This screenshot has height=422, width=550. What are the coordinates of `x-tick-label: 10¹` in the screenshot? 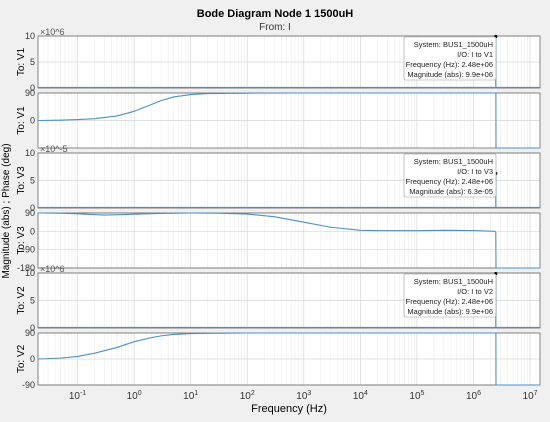 It's located at (190, 396).